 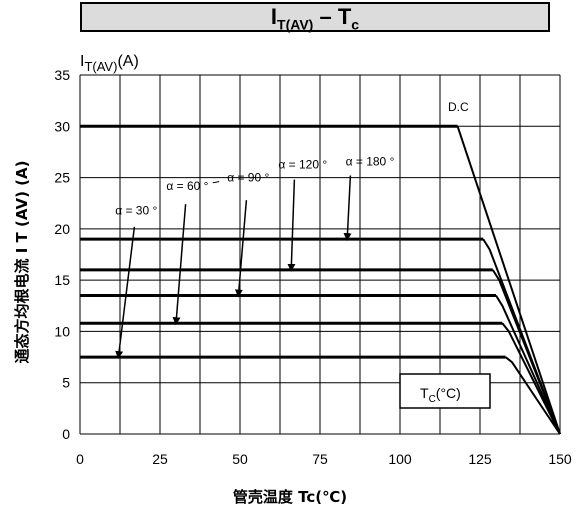 What do you see at coordinates (458, 107) in the screenshot?
I see `annotation-label-0: D.C` at bounding box center [458, 107].